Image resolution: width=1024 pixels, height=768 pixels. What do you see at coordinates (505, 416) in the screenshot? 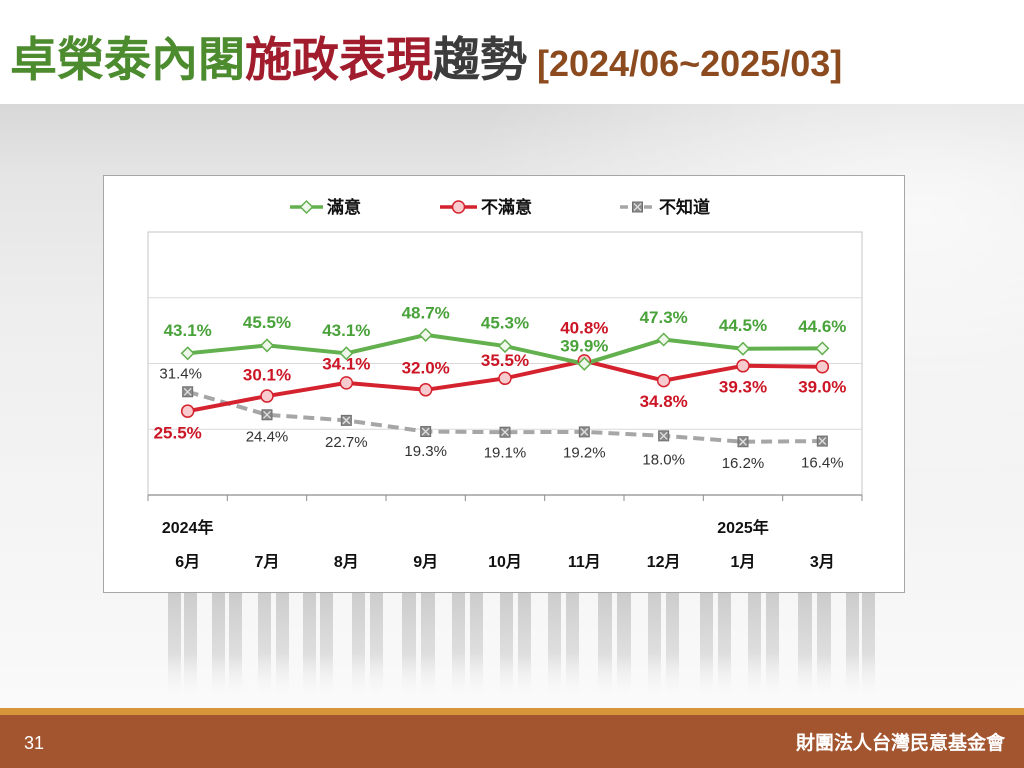
I see `dont-know-line` at bounding box center [505, 416].